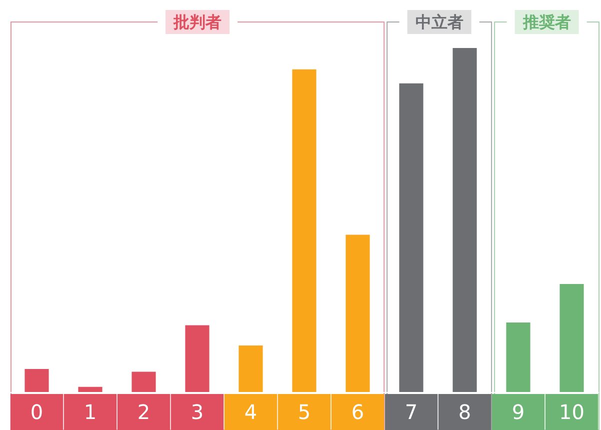  What do you see at coordinates (304, 412) in the screenshot?
I see `x-tick-label: 5` at bounding box center [304, 412].